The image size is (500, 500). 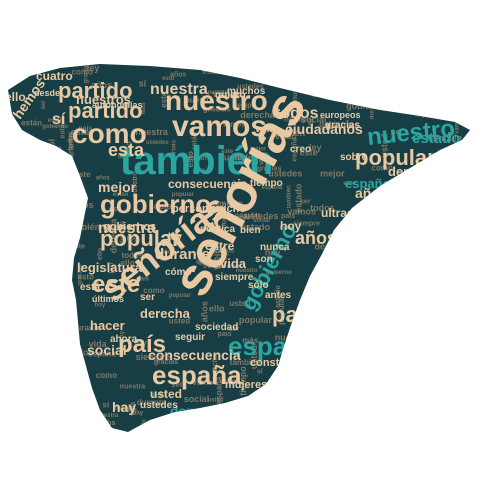 What do you see at coordinates (340, 115) in the screenshot?
I see `cloud-word: europeos` at bounding box center [340, 115].